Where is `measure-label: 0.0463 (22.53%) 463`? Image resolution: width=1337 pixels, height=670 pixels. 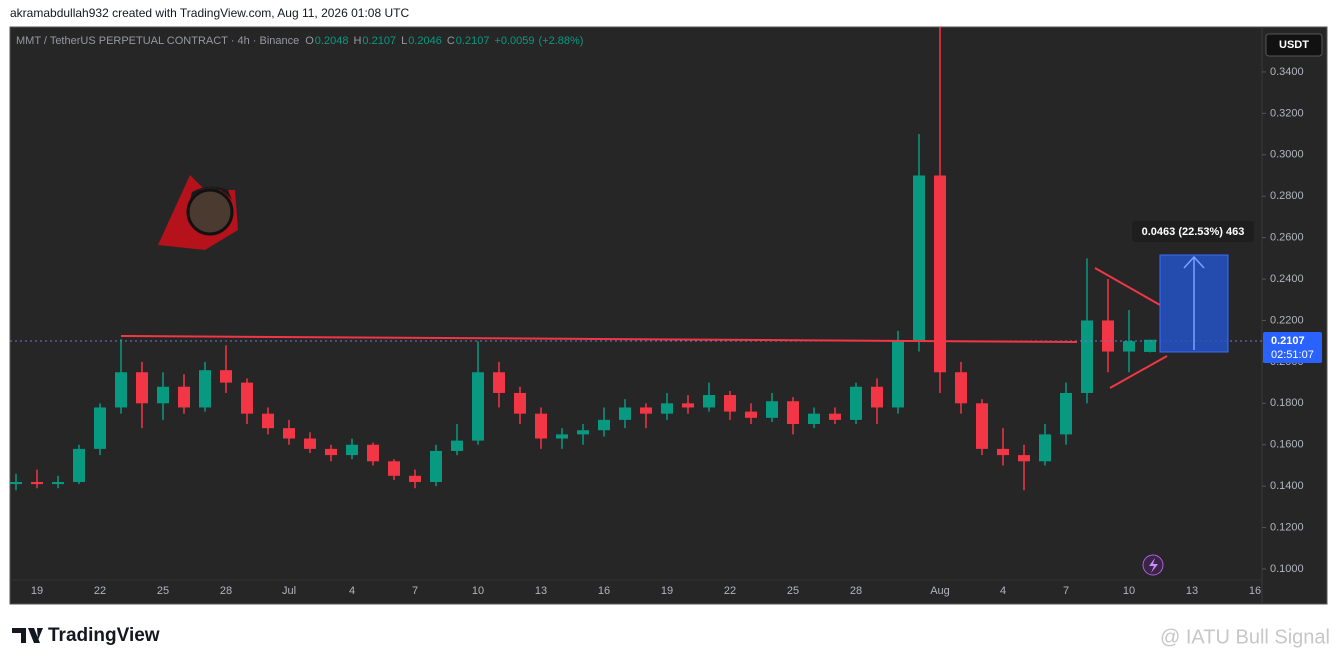
measure-label: 0.0463 (22.53%) 463 is located at coordinates (1193, 232).